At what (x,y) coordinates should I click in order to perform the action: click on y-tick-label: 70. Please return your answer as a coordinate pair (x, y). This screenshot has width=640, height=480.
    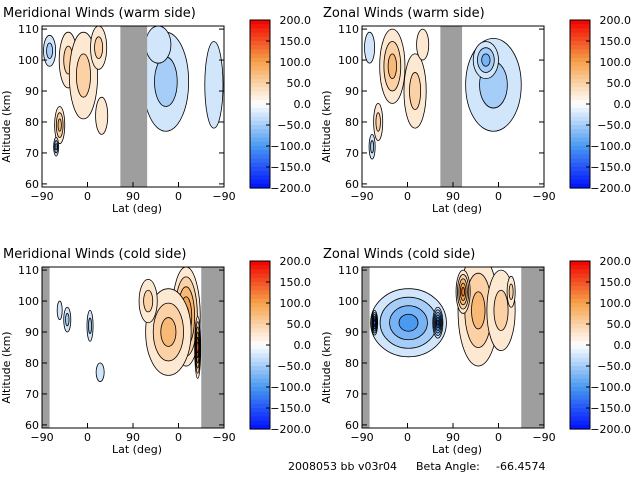
    Looking at the image, I should click on (352, 394).